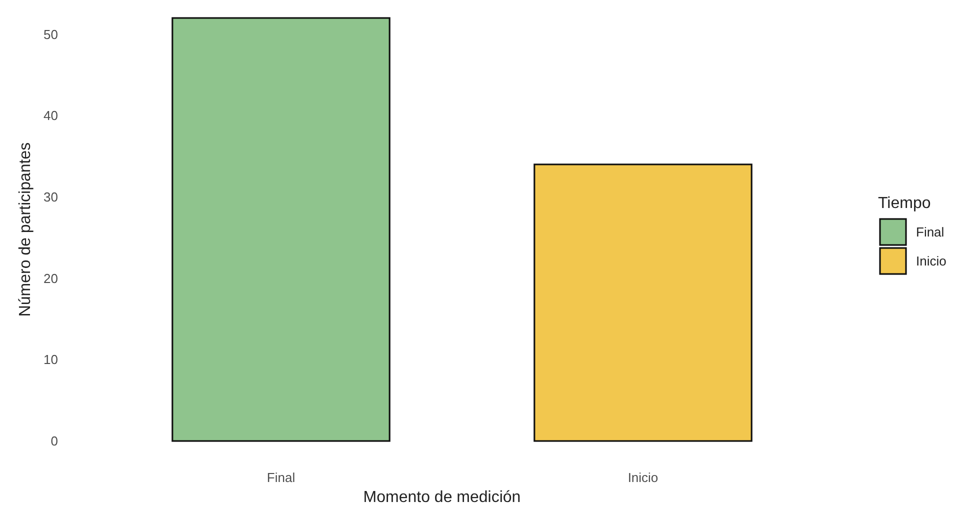 The image size is (956, 517). I want to click on y-tick-label: 10, so click(51, 360).